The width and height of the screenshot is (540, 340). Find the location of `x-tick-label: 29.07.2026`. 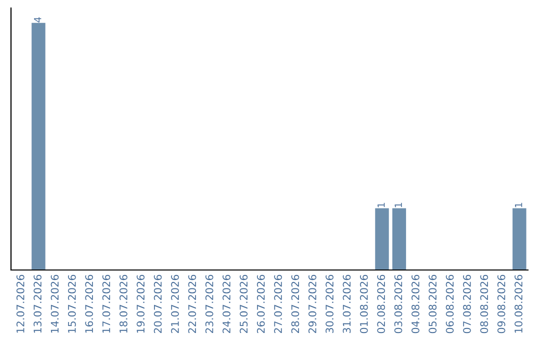

x-tick-label: 29.07.2026 is located at coordinates (312, 304).